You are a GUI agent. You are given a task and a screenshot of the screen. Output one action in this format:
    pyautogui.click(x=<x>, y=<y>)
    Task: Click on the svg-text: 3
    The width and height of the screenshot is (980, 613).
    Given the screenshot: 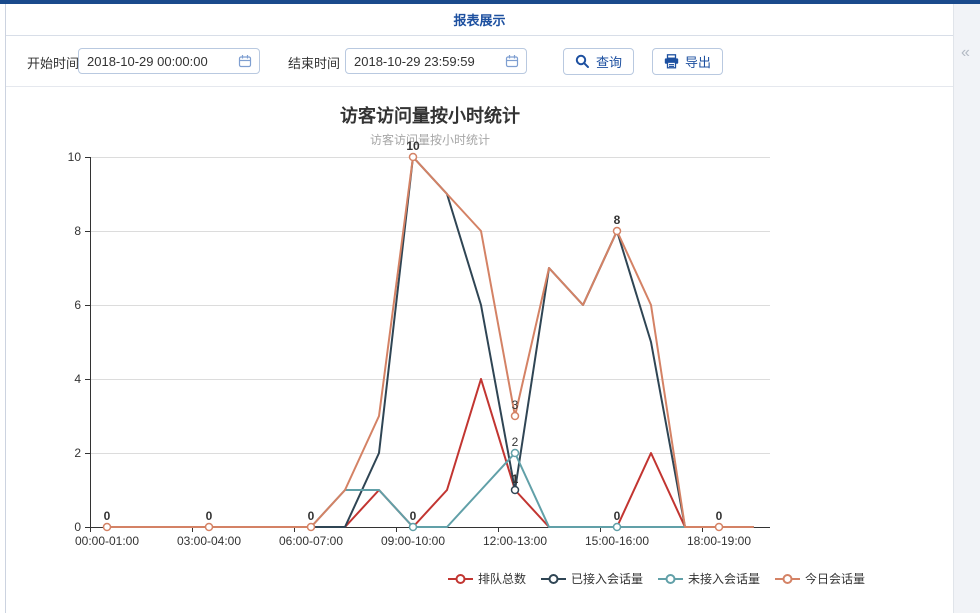 What is the action you would take?
    pyautogui.click(x=515, y=405)
    